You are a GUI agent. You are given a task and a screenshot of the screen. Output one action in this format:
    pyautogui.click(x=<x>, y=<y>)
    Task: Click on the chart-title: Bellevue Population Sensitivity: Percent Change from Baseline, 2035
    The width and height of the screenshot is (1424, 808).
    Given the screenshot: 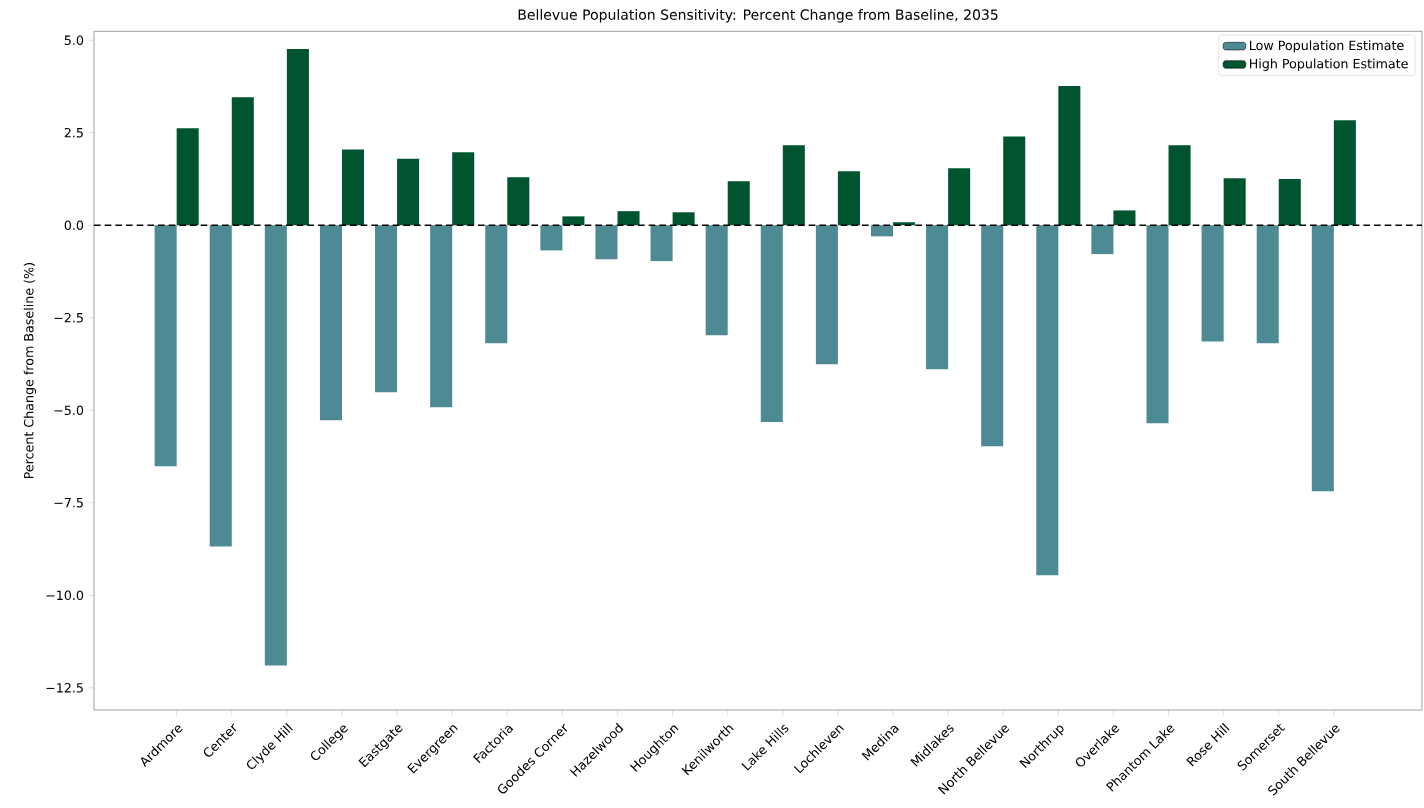 What is the action you would take?
    pyautogui.click(x=758, y=16)
    